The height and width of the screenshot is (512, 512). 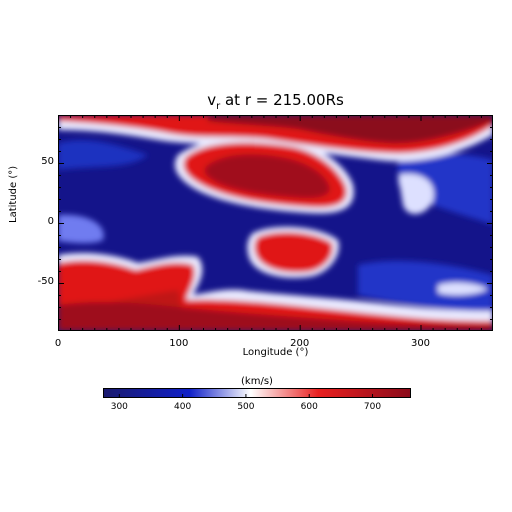 What do you see at coordinates (293, 252) in the screenshot?
I see `fast-wind-red` at bounding box center [293, 252].